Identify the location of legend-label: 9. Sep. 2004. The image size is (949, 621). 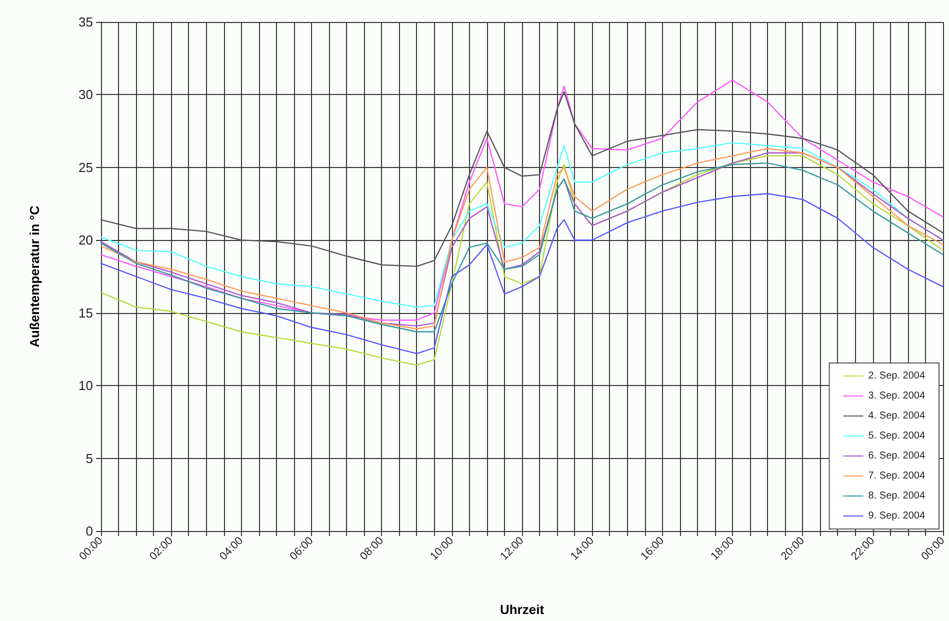
(897, 516).